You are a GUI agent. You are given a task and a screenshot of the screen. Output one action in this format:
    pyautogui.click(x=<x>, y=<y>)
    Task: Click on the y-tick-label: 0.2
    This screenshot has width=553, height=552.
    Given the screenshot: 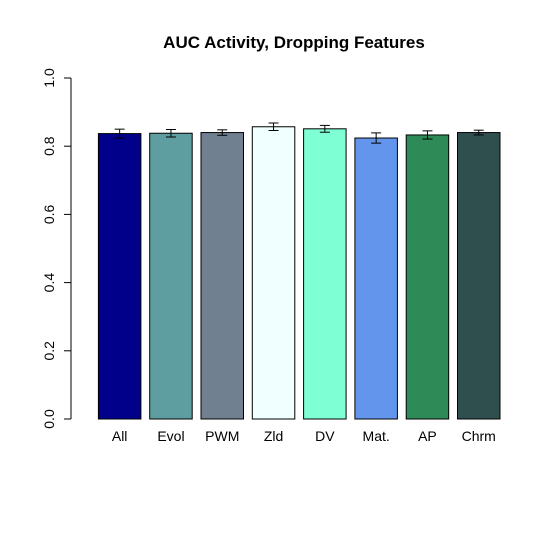 What is the action you would take?
    pyautogui.click(x=49, y=351)
    